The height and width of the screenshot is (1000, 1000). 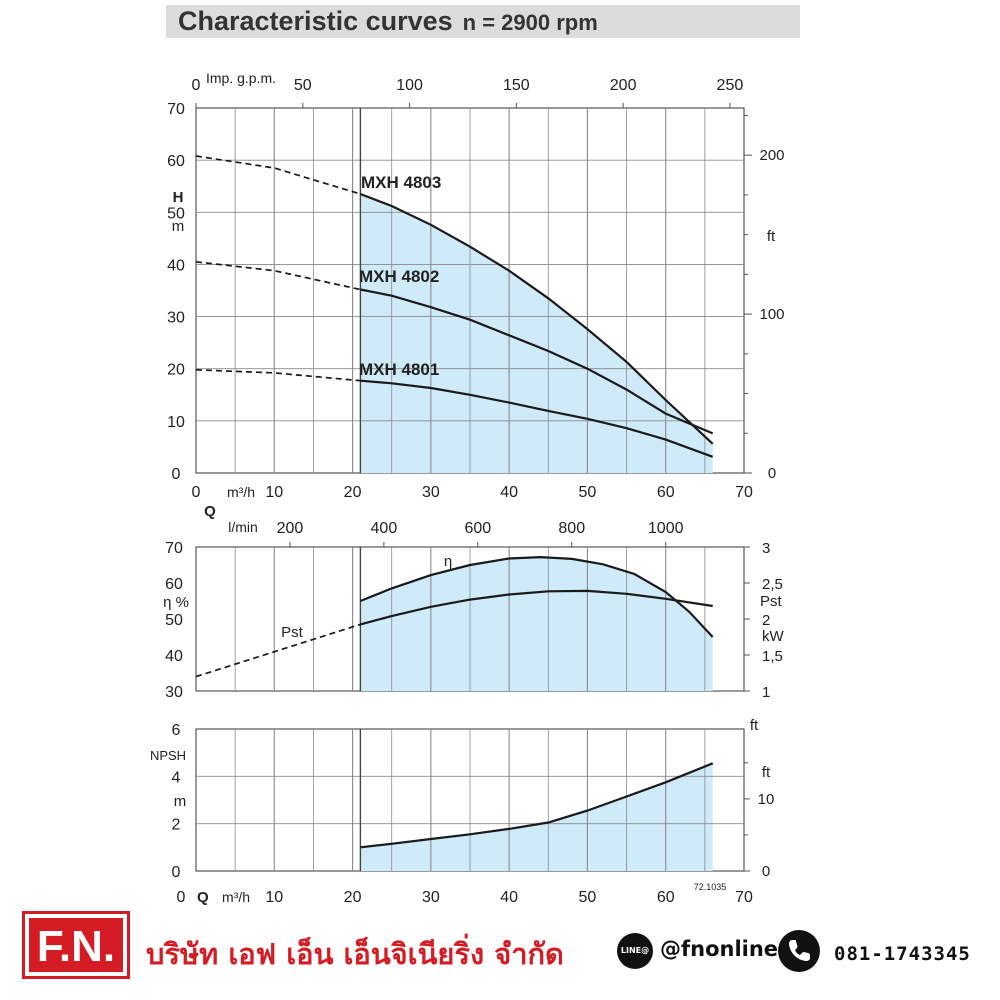 What do you see at coordinates (274, 492) in the screenshot?
I see `head-x-tick-label: 10` at bounding box center [274, 492].